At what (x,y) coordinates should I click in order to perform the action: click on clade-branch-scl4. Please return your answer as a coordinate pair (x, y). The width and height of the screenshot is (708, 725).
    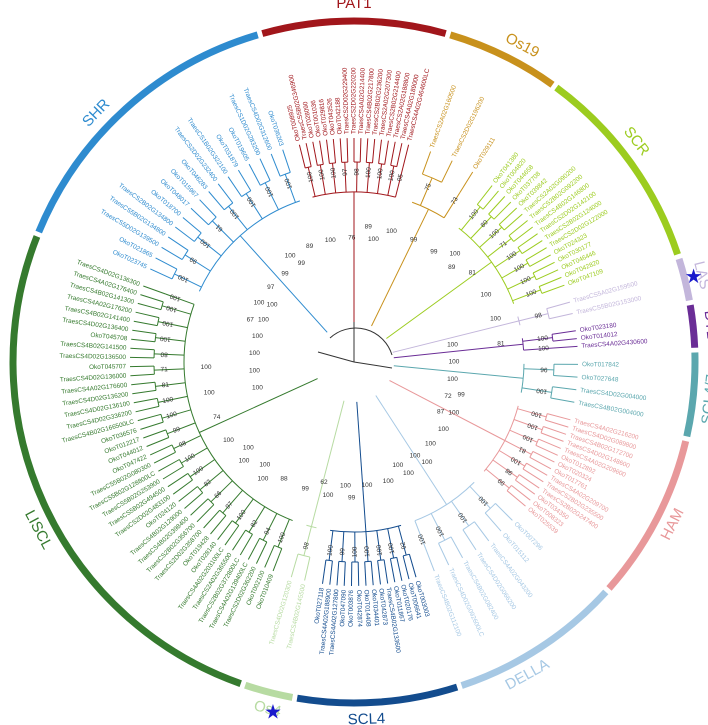
    Looking at the image, I should click on (361, 466).